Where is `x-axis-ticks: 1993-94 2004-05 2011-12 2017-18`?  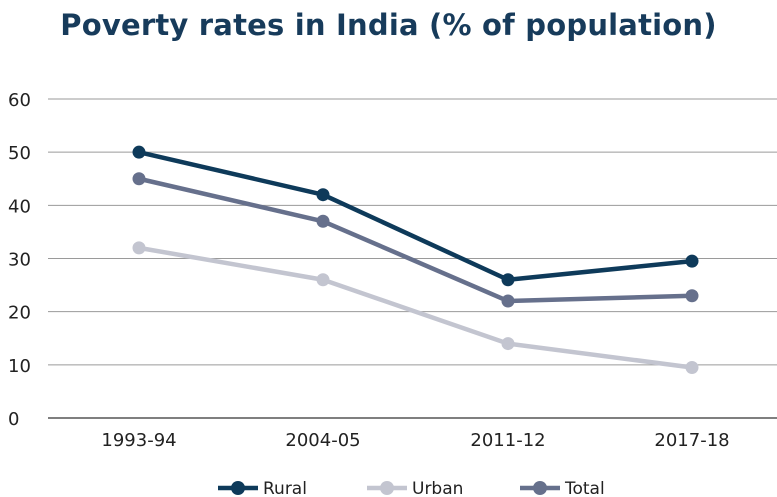 x-axis-ticks: 1993-94 2004-05 2011-12 2017-18 is located at coordinates (415, 440).